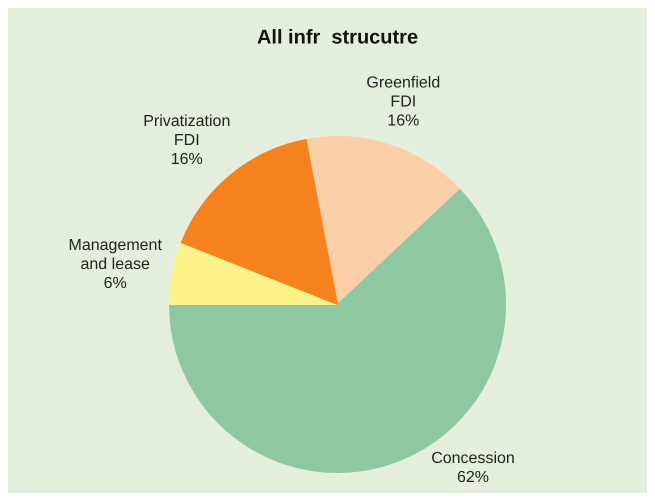  Describe the element at coordinates (337, 37) in the screenshot. I see `chart-title: All infr strucutre` at that location.